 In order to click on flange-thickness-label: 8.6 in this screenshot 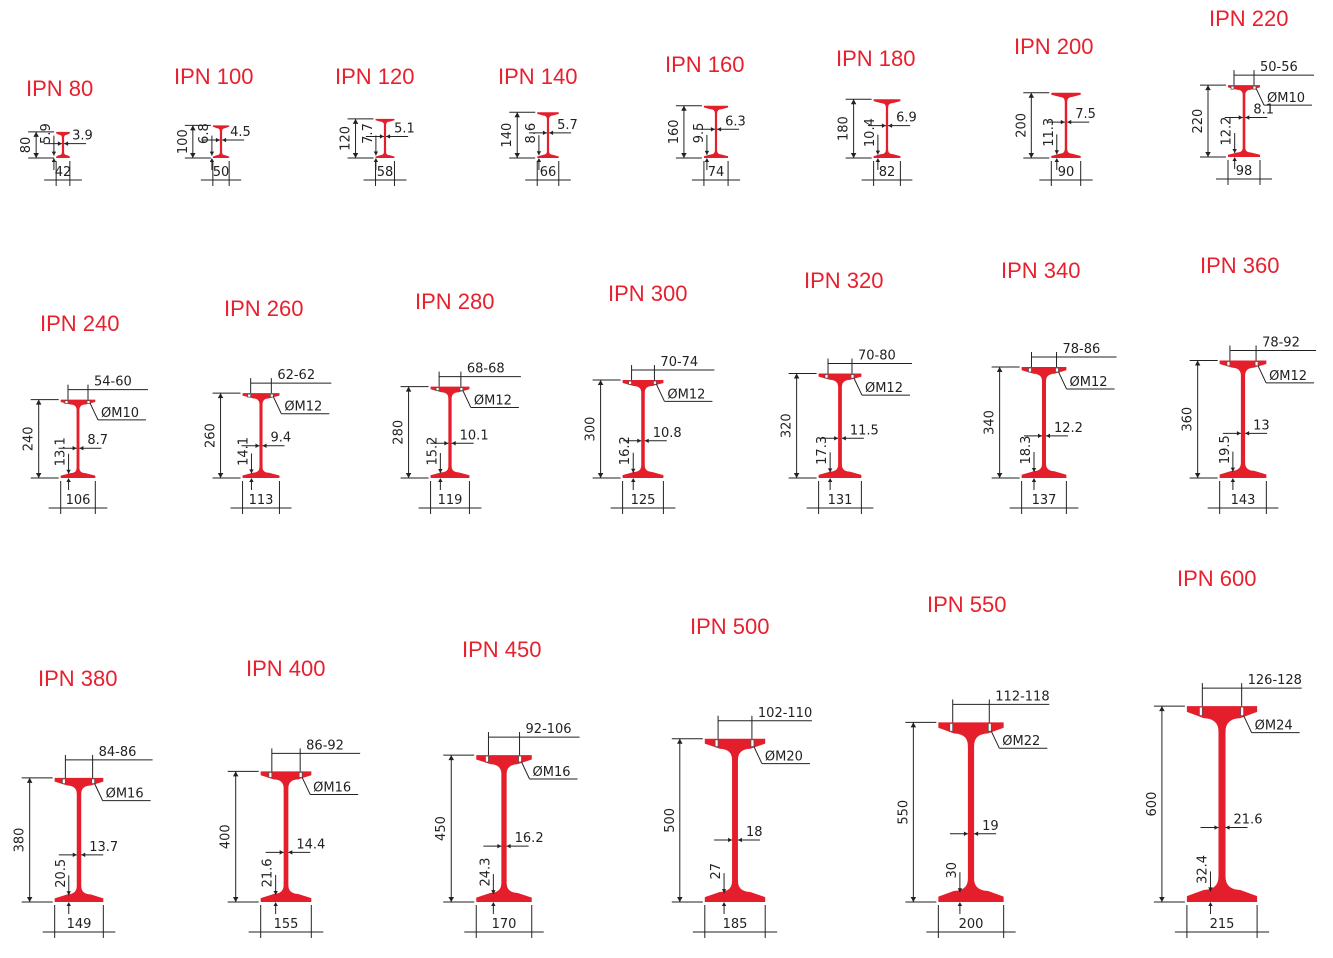, I will do `click(531, 133)`.